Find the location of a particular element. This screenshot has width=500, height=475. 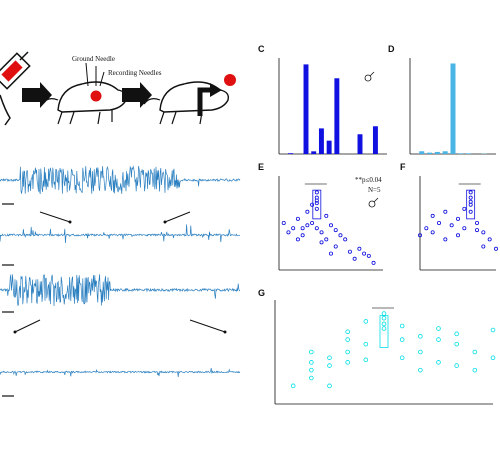

mouse-paralysis is located at coordinates (189, 99).